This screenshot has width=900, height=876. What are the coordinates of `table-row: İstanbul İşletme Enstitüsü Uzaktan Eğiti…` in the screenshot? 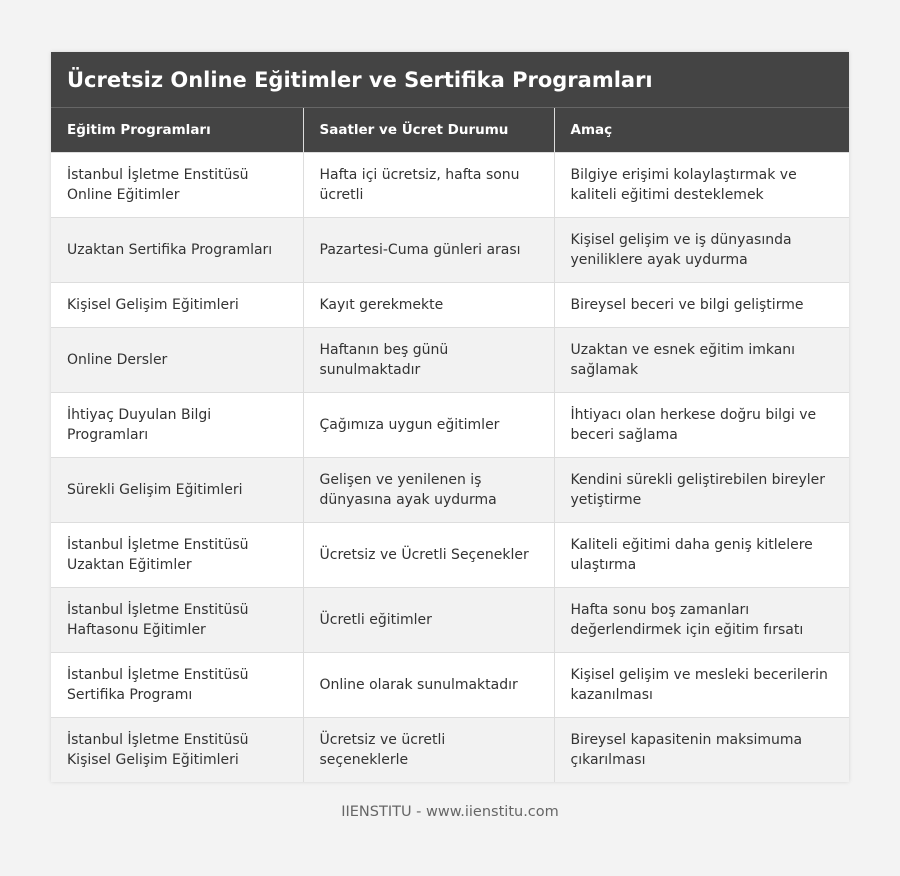 It's located at (450, 554).